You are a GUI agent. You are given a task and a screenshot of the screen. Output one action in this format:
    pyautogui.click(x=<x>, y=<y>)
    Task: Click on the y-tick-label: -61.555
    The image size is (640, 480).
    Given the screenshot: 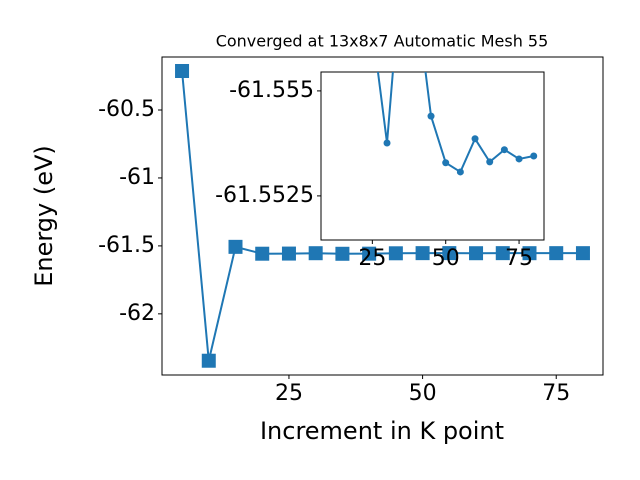 What is the action you would take?
    pyautogui.click(x=271, y=90)
    